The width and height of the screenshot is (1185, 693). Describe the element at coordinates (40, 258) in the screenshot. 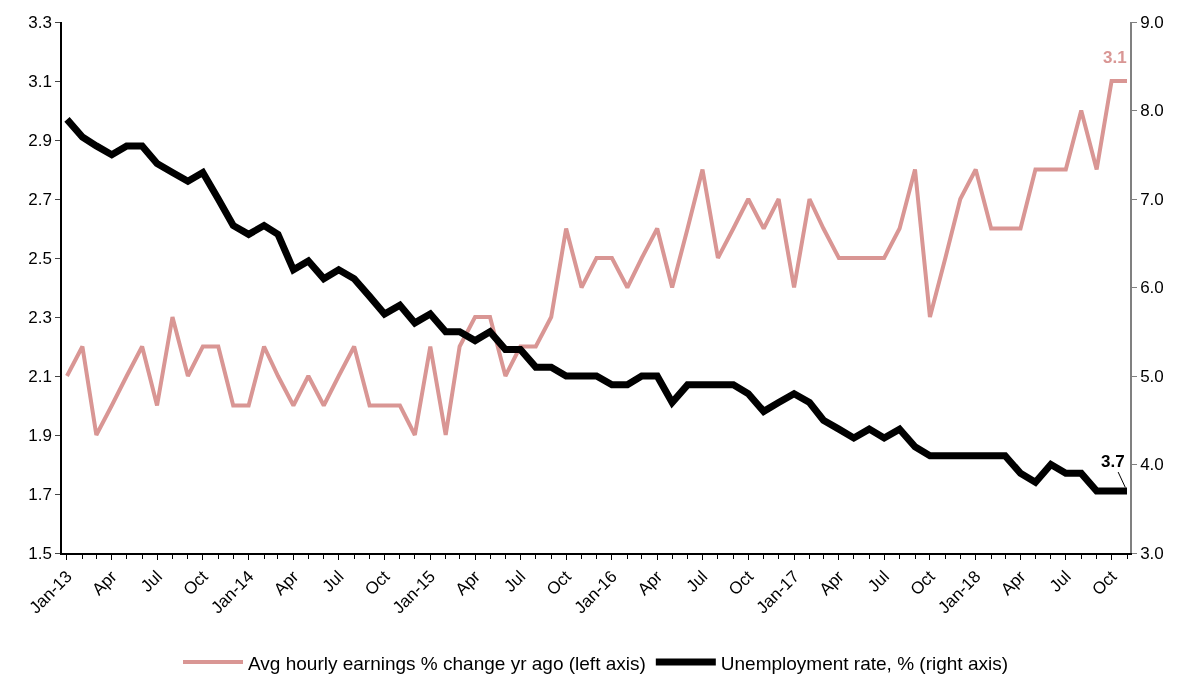

I see `y-tick-label: 2.5` at that location.